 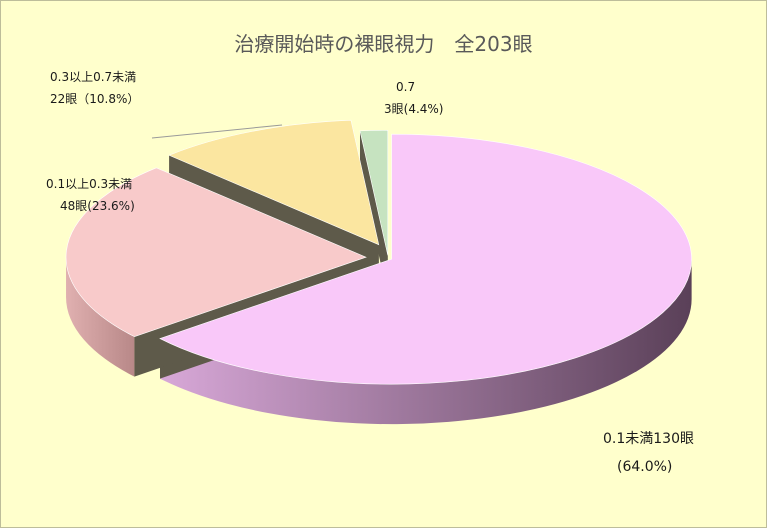 I want to click on slice-label-2-line1: 0.3以上0.7未満, so click(x=93, y=77).